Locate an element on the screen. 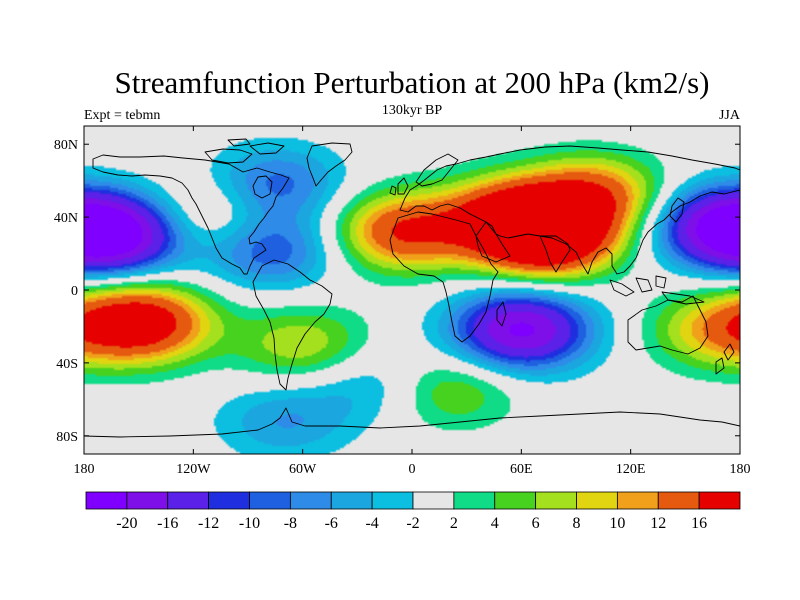  x-tick-label: 120W is located at coordinates (193, 469).